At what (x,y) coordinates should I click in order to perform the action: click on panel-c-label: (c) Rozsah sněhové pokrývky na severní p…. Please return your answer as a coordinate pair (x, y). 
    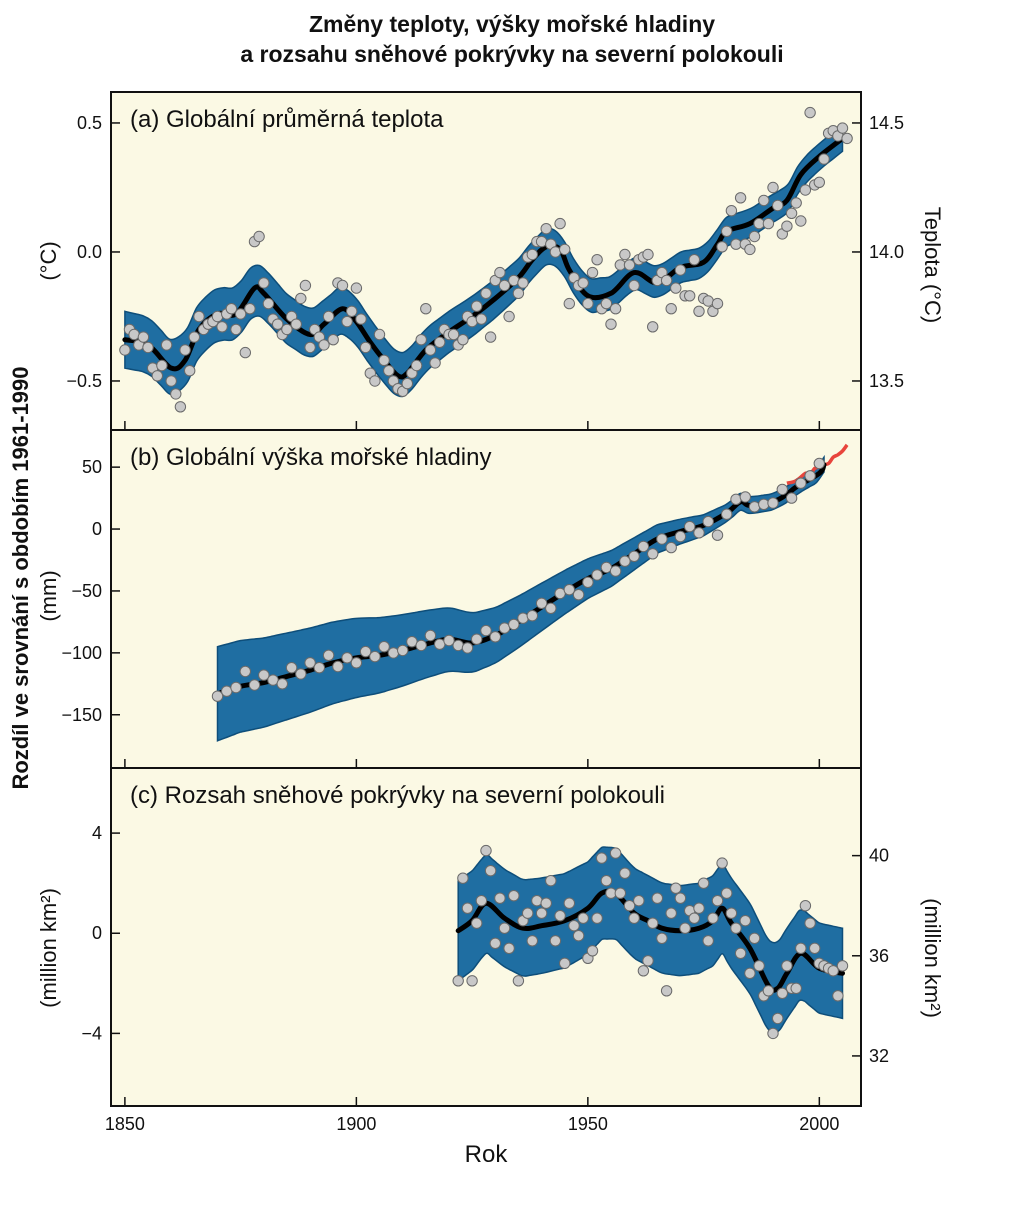
    Looking at the image, I should click on (397, 795).